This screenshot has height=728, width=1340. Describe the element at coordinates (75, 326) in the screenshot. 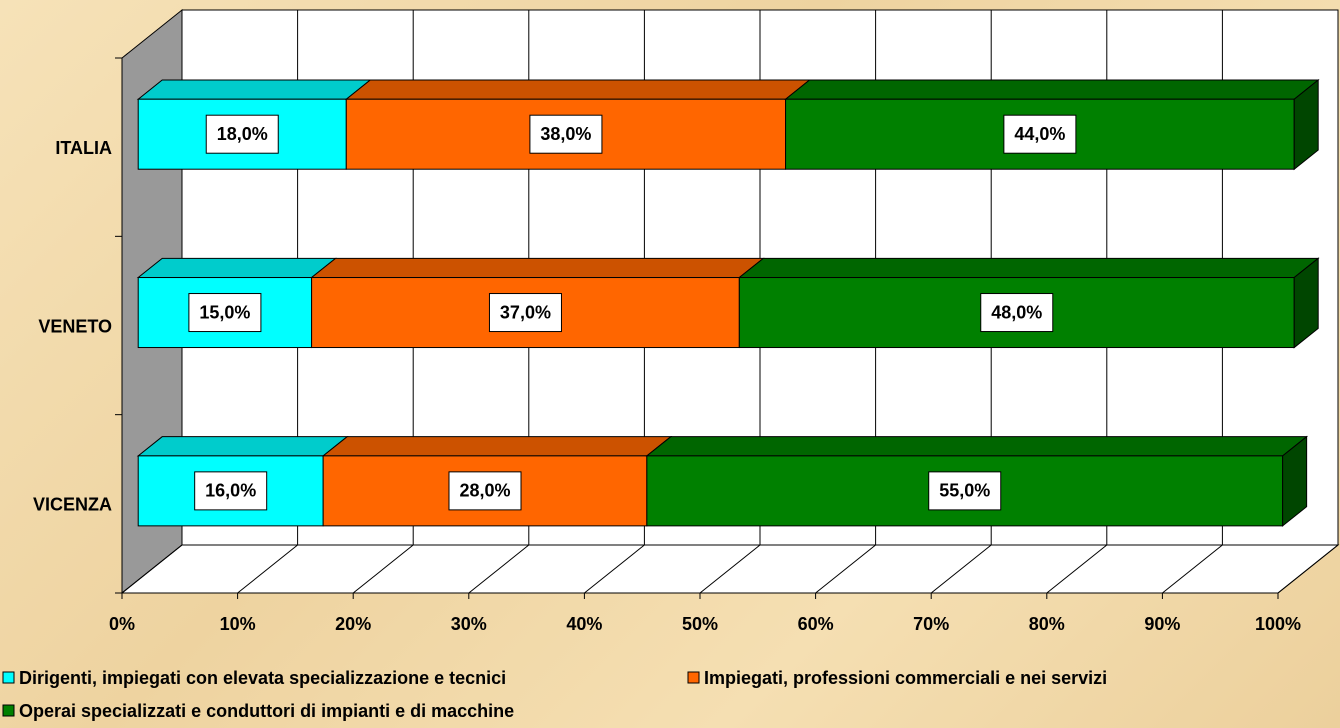

I see `y-tick-label: VENETO` at that location.